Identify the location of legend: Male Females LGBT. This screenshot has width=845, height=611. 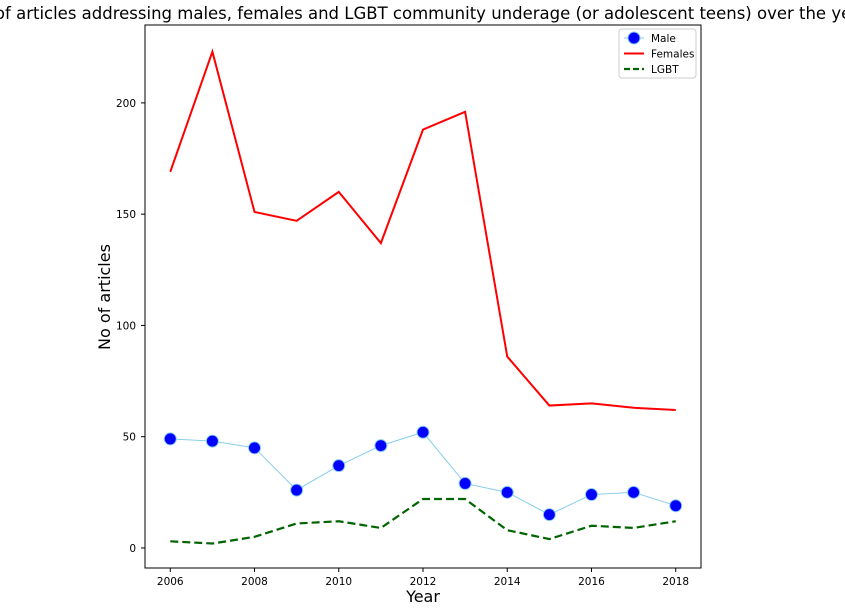
(657, 53).